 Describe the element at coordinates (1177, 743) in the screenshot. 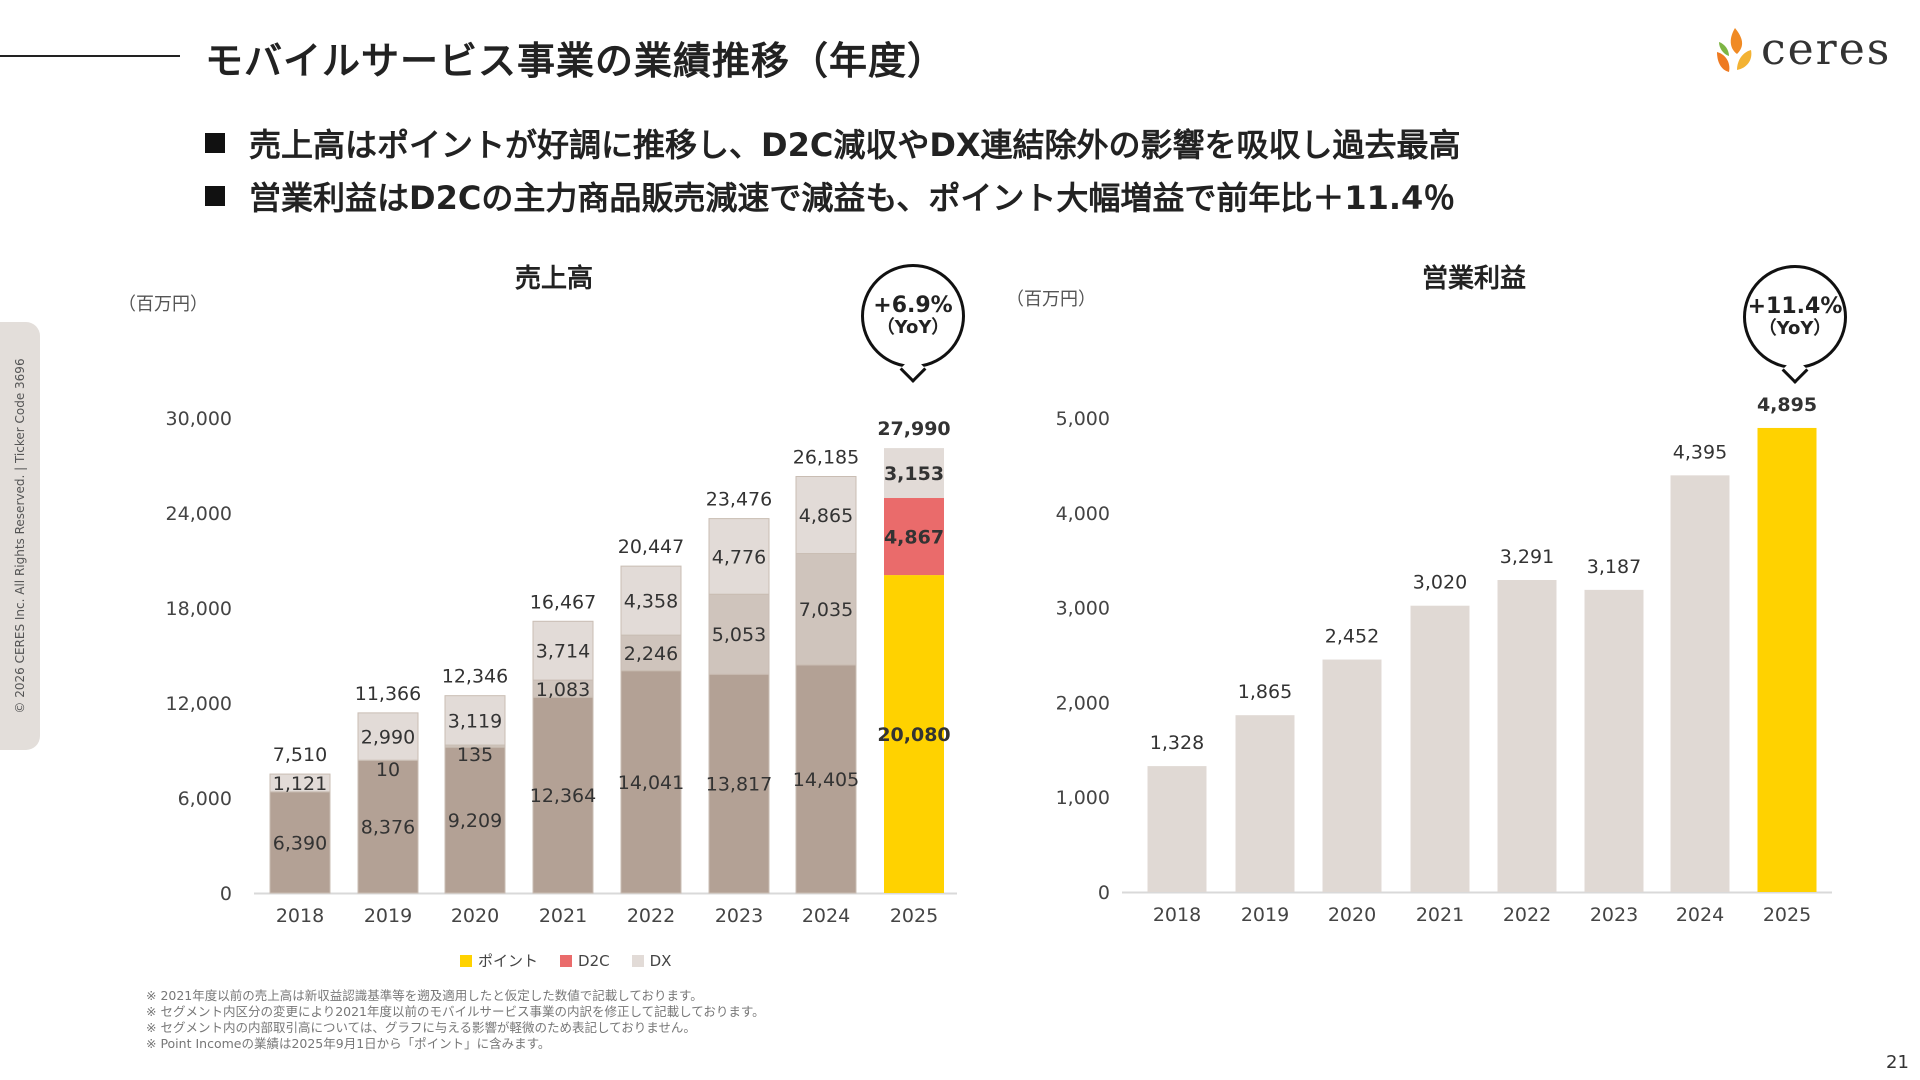

I see `profit-value-label: 1,328` at that location.